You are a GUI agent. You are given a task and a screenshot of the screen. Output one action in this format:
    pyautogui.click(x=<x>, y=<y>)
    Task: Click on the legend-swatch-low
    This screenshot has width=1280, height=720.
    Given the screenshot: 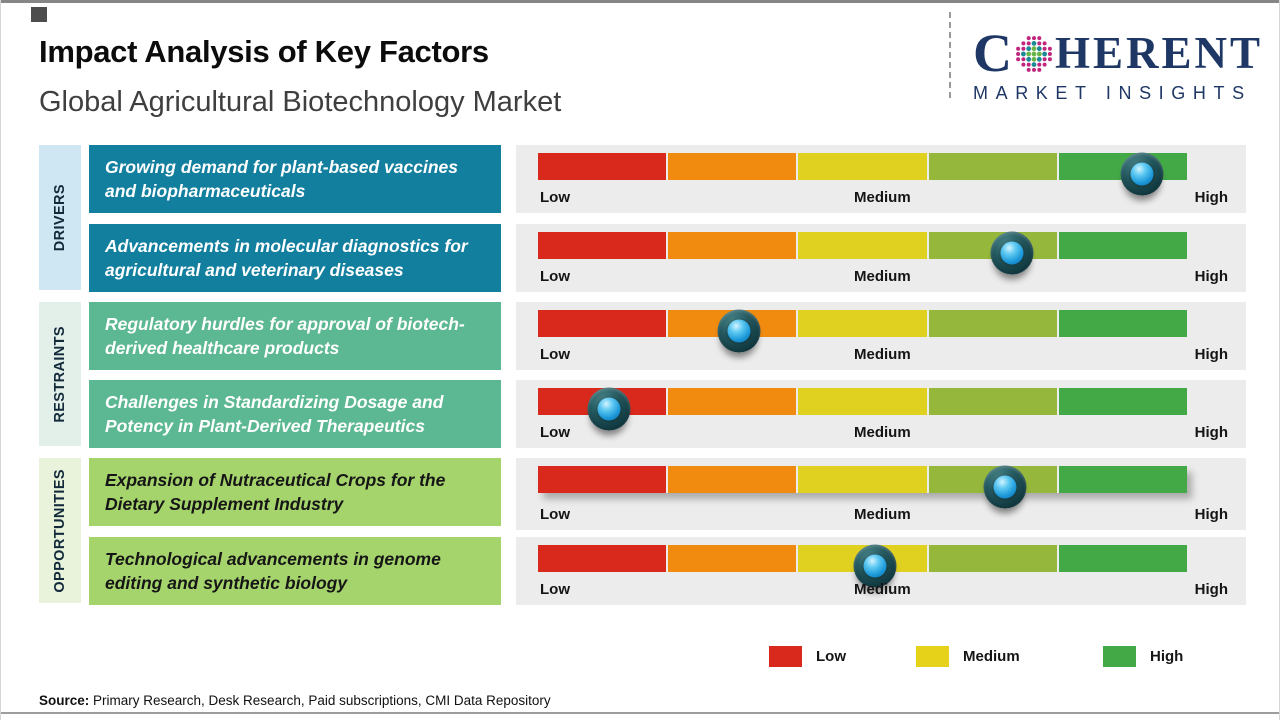 What is the action you would take?
    pyautogui.click(x=785, y=656)
    